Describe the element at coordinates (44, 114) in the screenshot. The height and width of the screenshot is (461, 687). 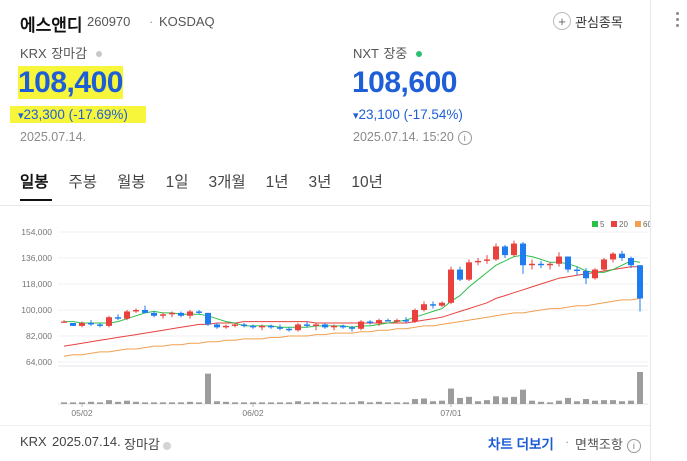
I see `krx-change: 23,300` at that location.